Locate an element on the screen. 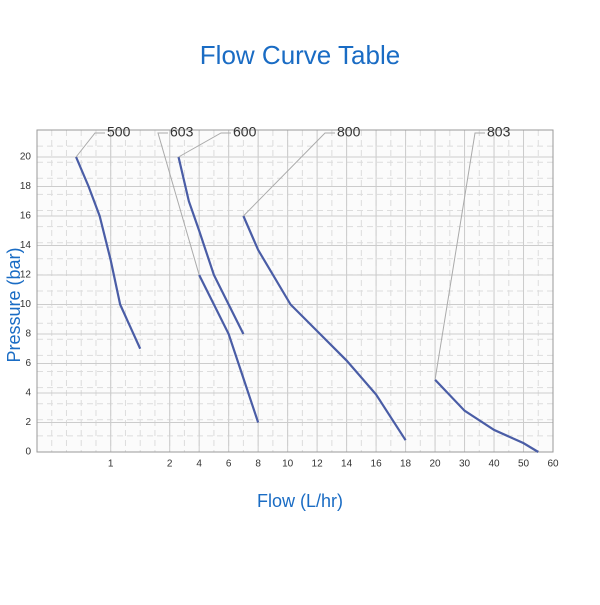 This screenshot has height=605, width=600. series-label: 803 is located at coordinates (499, 132).